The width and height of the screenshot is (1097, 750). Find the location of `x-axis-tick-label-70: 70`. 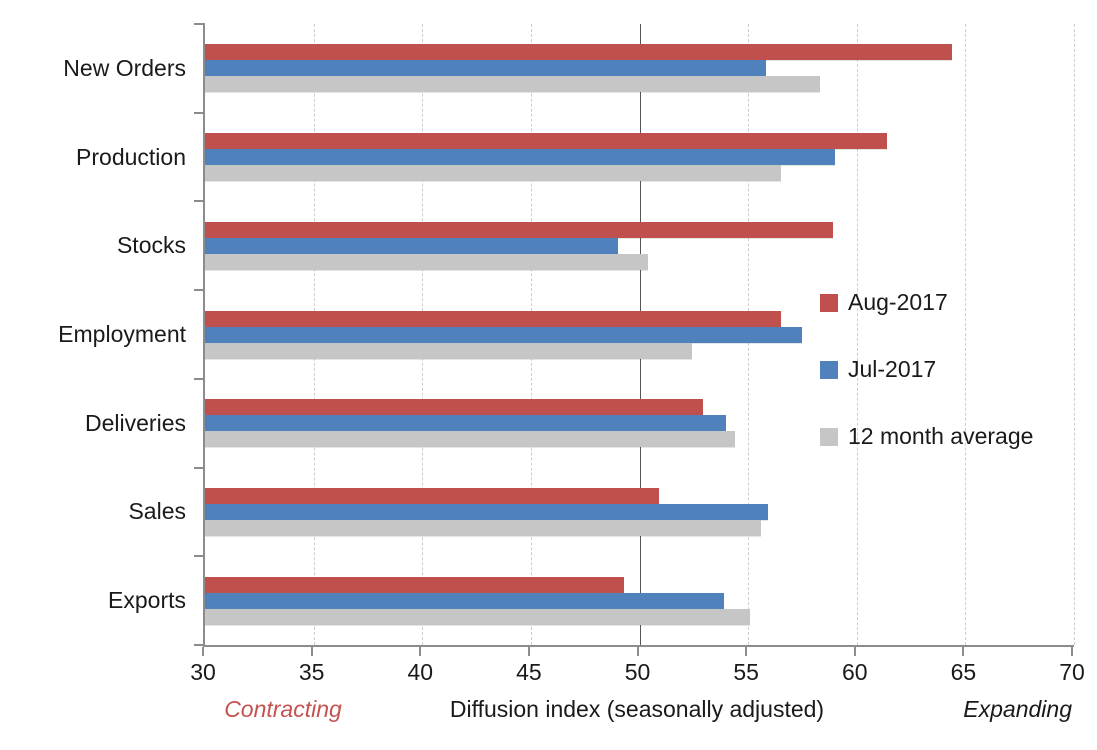

x-axis-tick-label-70: 70 is located at coordinates (1072, 672).